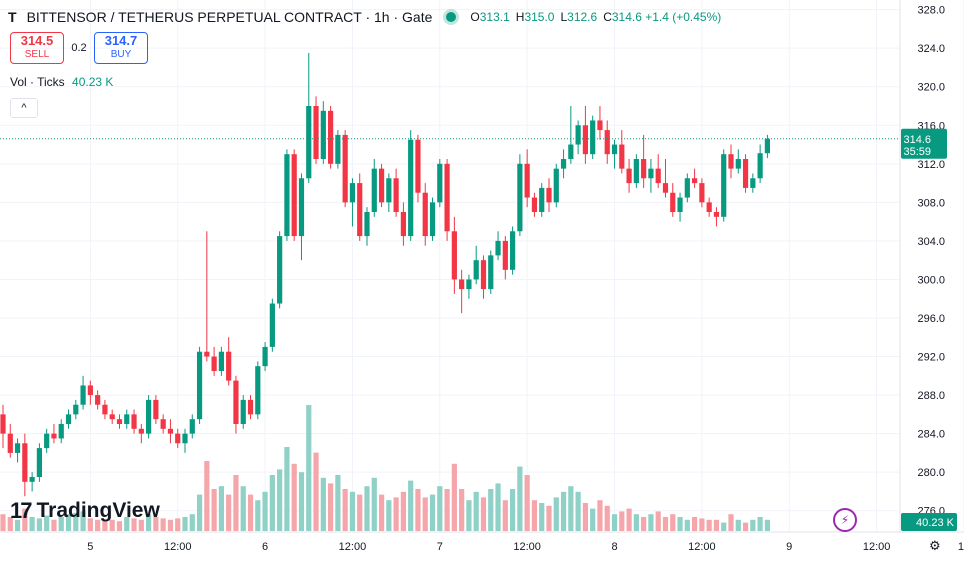 This screenshot has height=565, width=964. Describe the element at coordinates (24, 108) in the screenshot. I see `collapse-legend-button: ^` at that location.